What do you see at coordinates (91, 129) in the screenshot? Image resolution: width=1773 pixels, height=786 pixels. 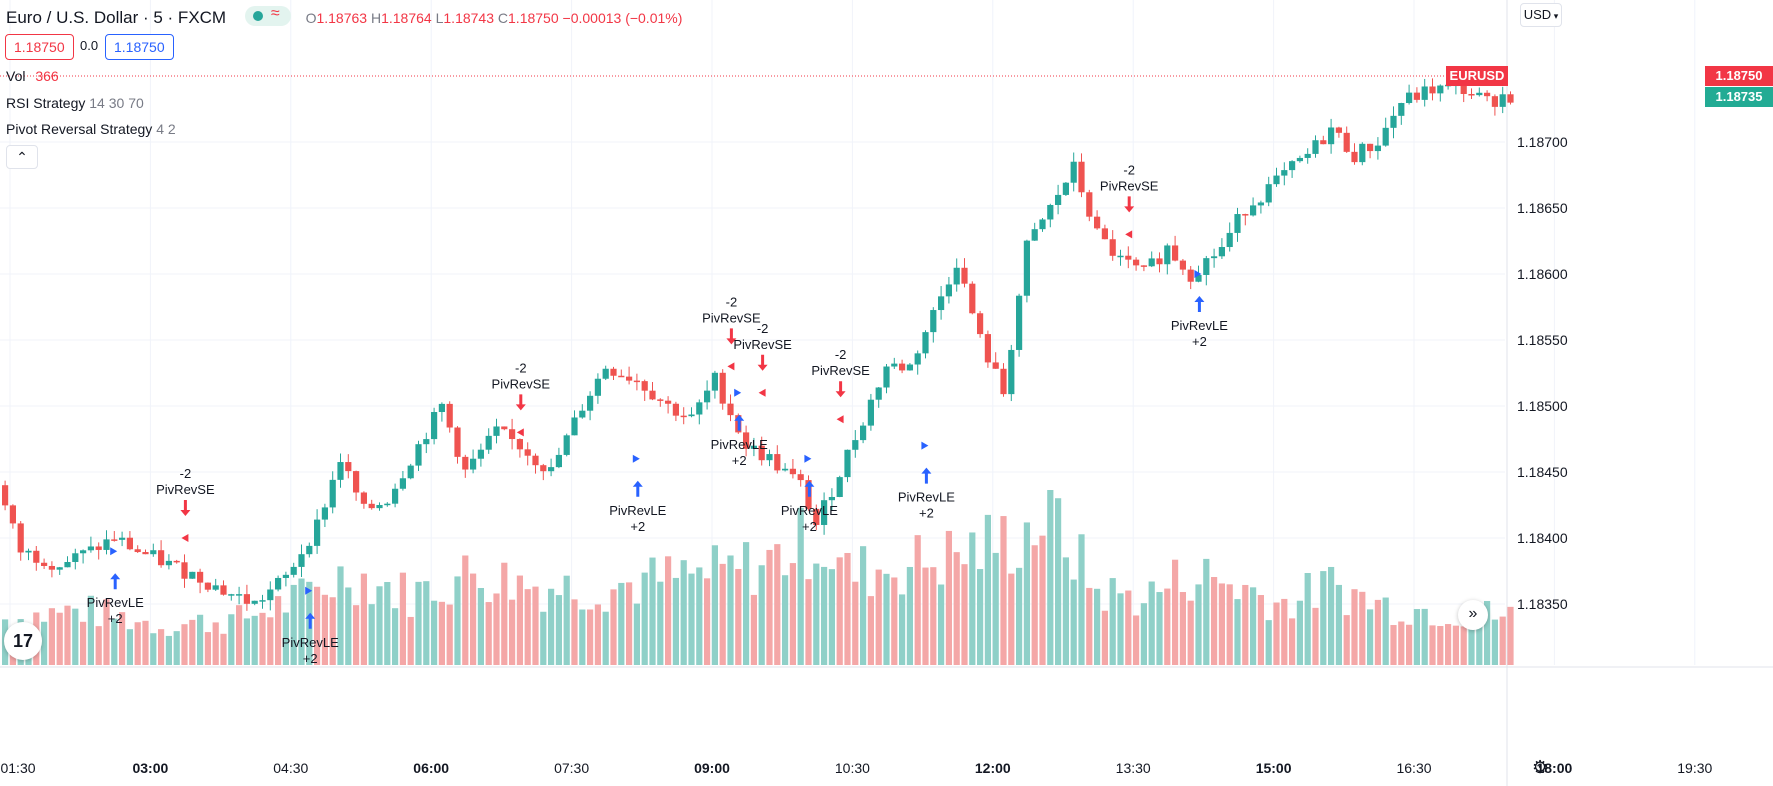 I see `pivot-strategy-legend: Pivot Reversal Strategy 4 2` at bounding box center [91, 129].